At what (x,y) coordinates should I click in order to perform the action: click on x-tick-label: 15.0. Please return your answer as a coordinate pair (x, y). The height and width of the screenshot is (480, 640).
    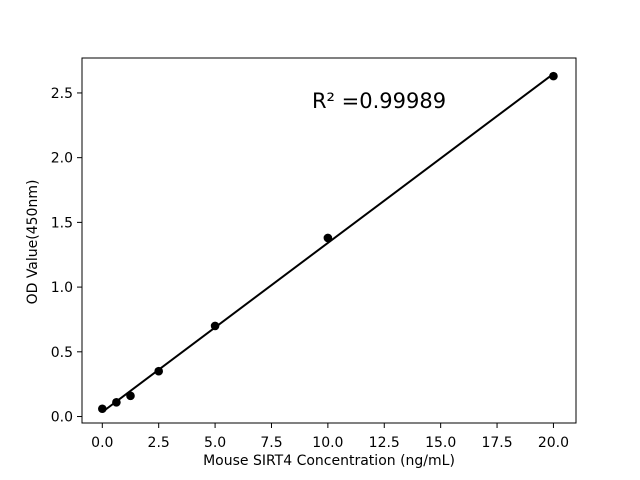
    Looking at the image, I should click on (440, 443).